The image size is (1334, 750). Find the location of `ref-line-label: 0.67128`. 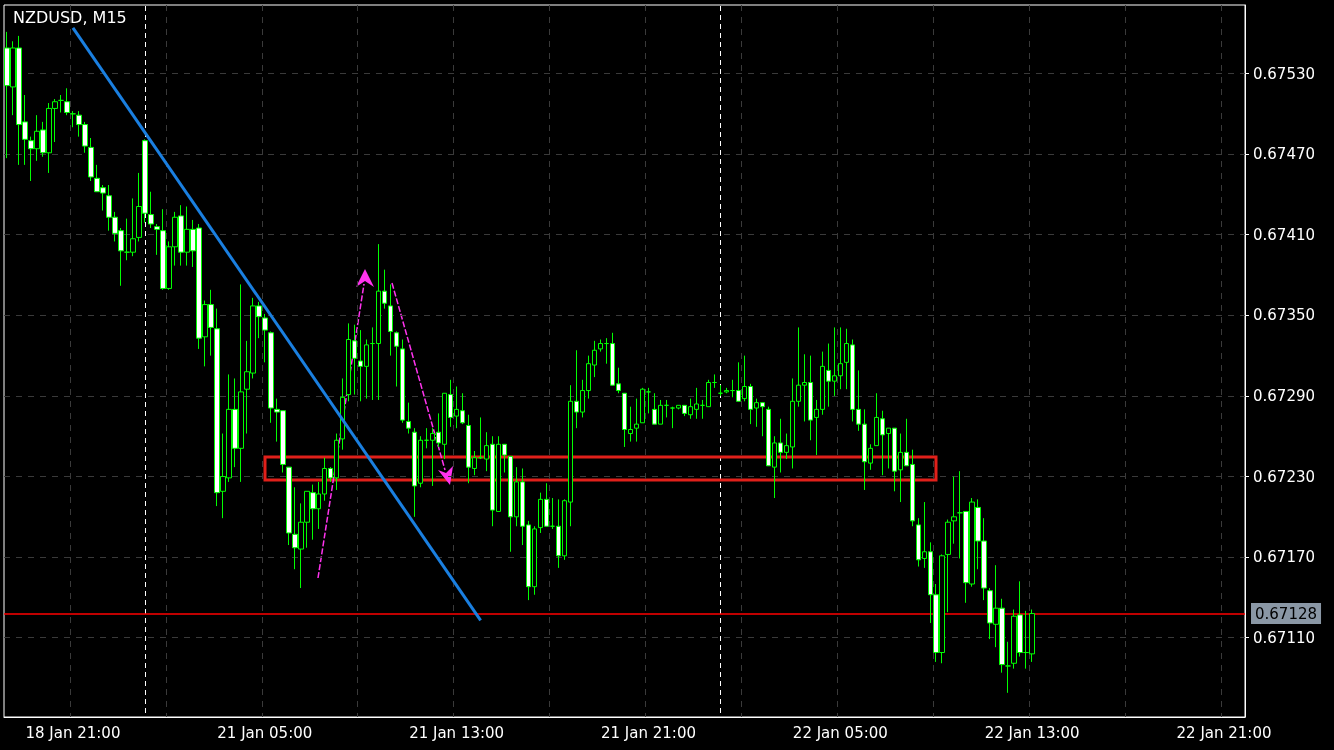

ref-line-label: 0.67128 is located at coordinates (1286, 613).